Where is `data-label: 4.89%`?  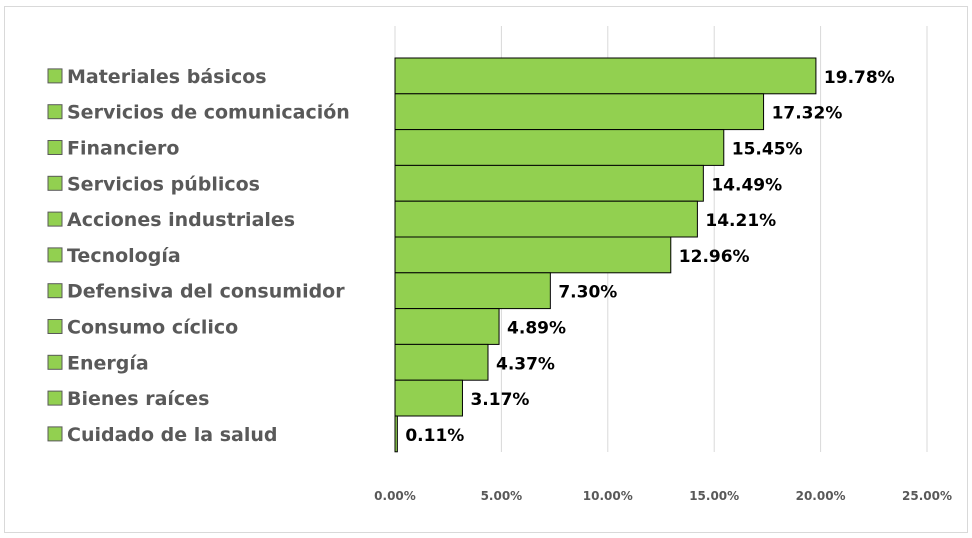
data-label: 4.89% is located at coordinates (536, 329).